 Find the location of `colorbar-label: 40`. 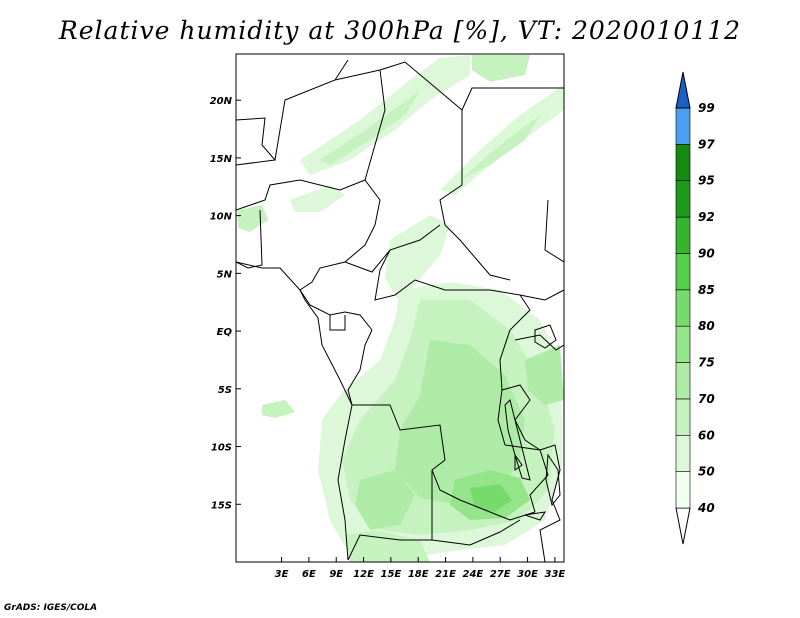

colorbar-label: 40 is located at coordinates (706, 508).